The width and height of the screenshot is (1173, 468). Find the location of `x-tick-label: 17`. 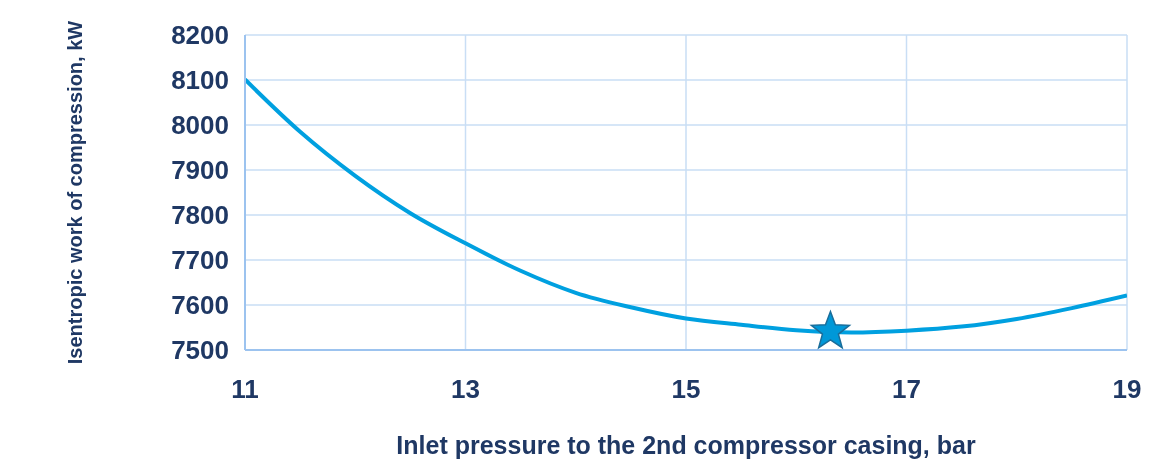

x-tick-label: 17 is located at coordinates (906, 389).